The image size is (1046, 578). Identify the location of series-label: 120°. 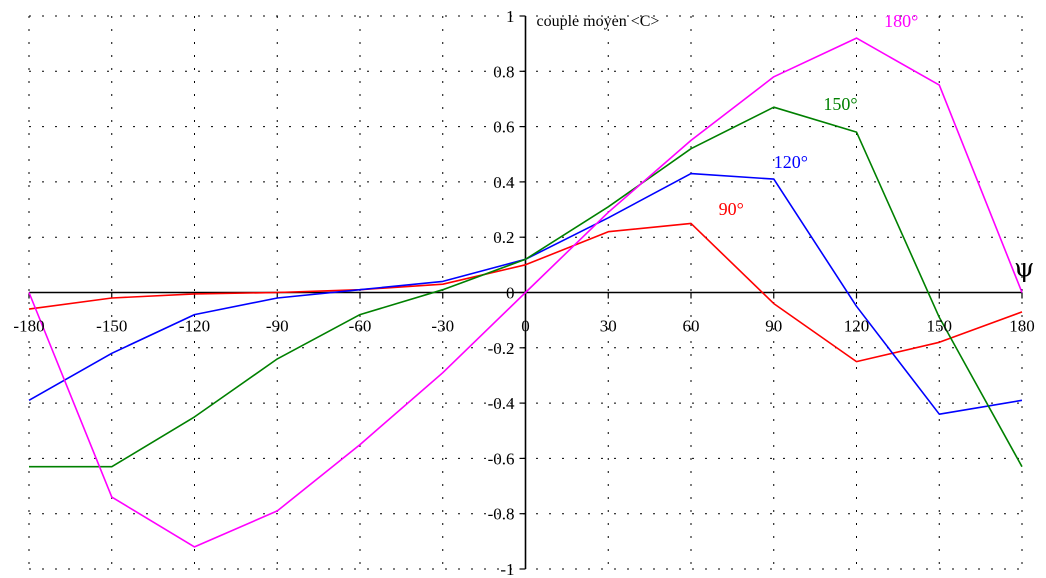
(791, 162).